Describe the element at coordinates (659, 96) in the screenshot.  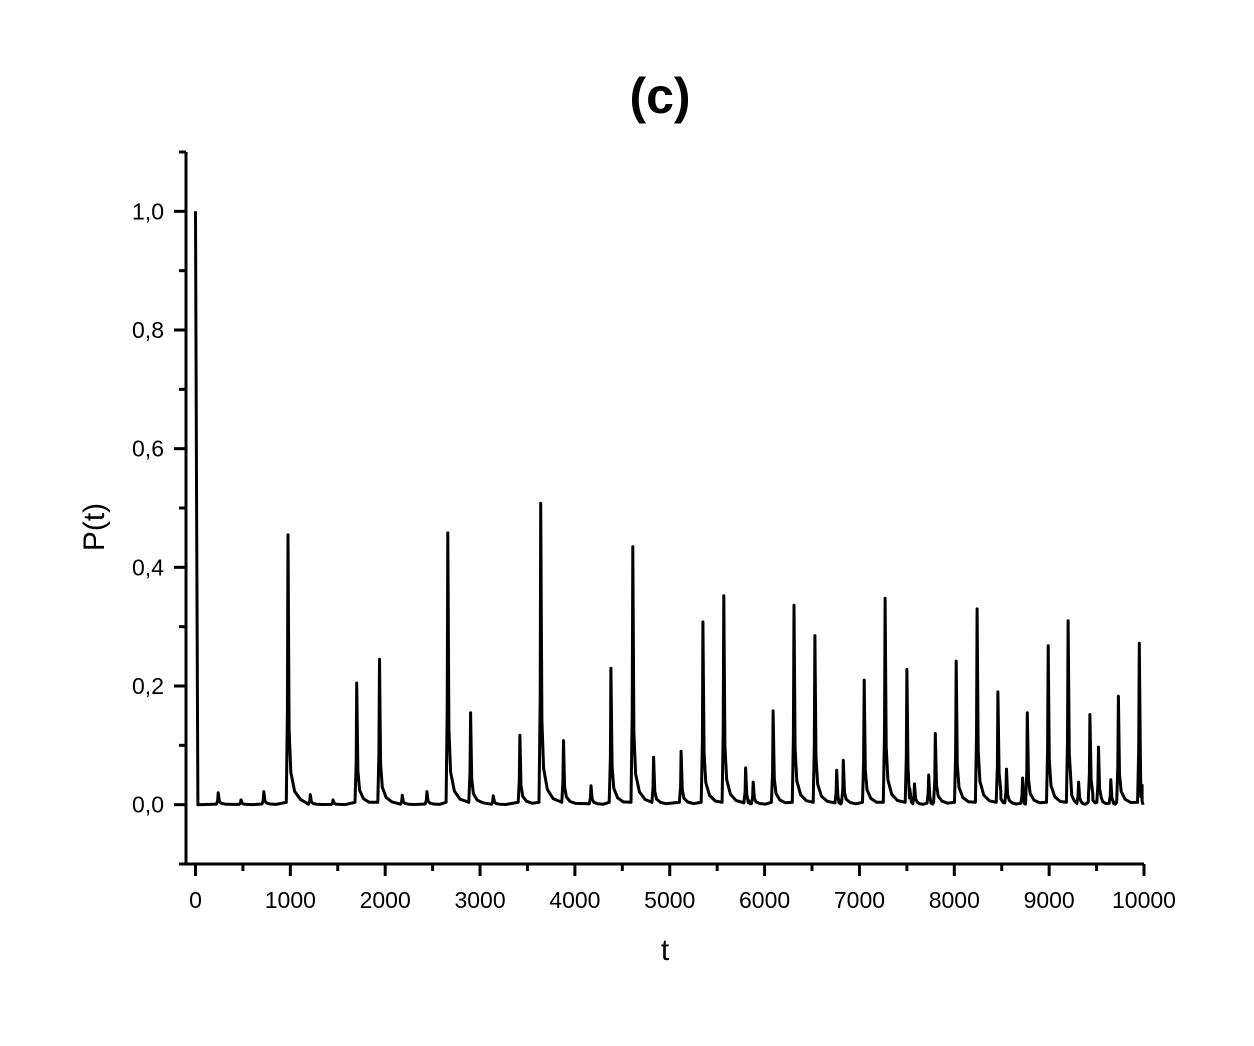
I see `chart-title: (c)` at that location.